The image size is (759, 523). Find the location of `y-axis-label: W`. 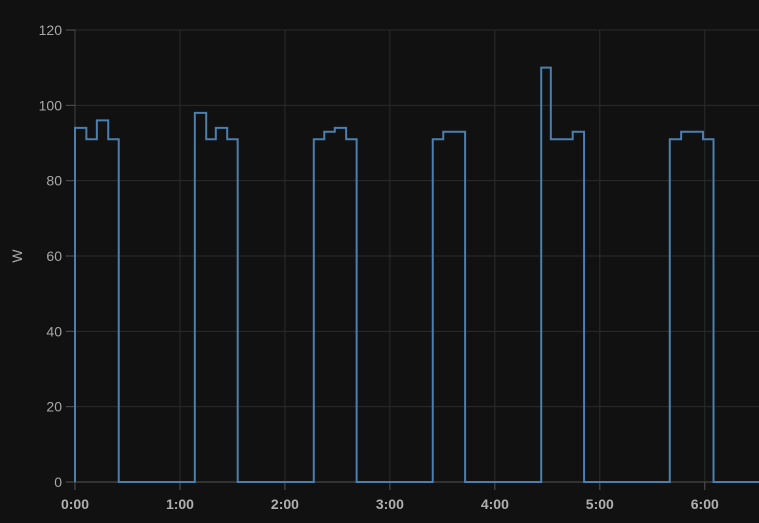

y-axis-label: W is located at coordinates (17, 256).